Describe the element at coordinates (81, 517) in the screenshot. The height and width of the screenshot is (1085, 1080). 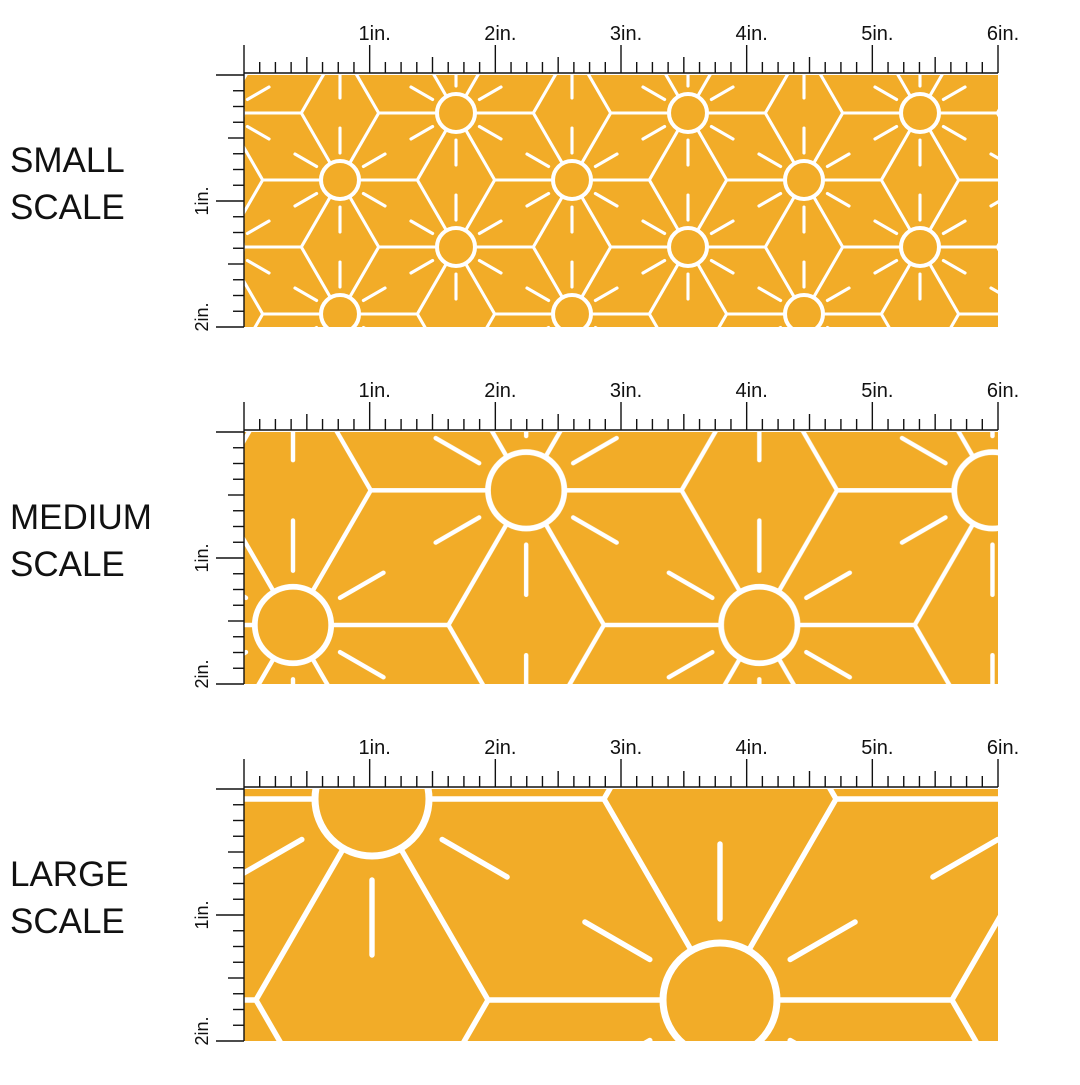
I see `scale-label: MEDIUM` at that location.